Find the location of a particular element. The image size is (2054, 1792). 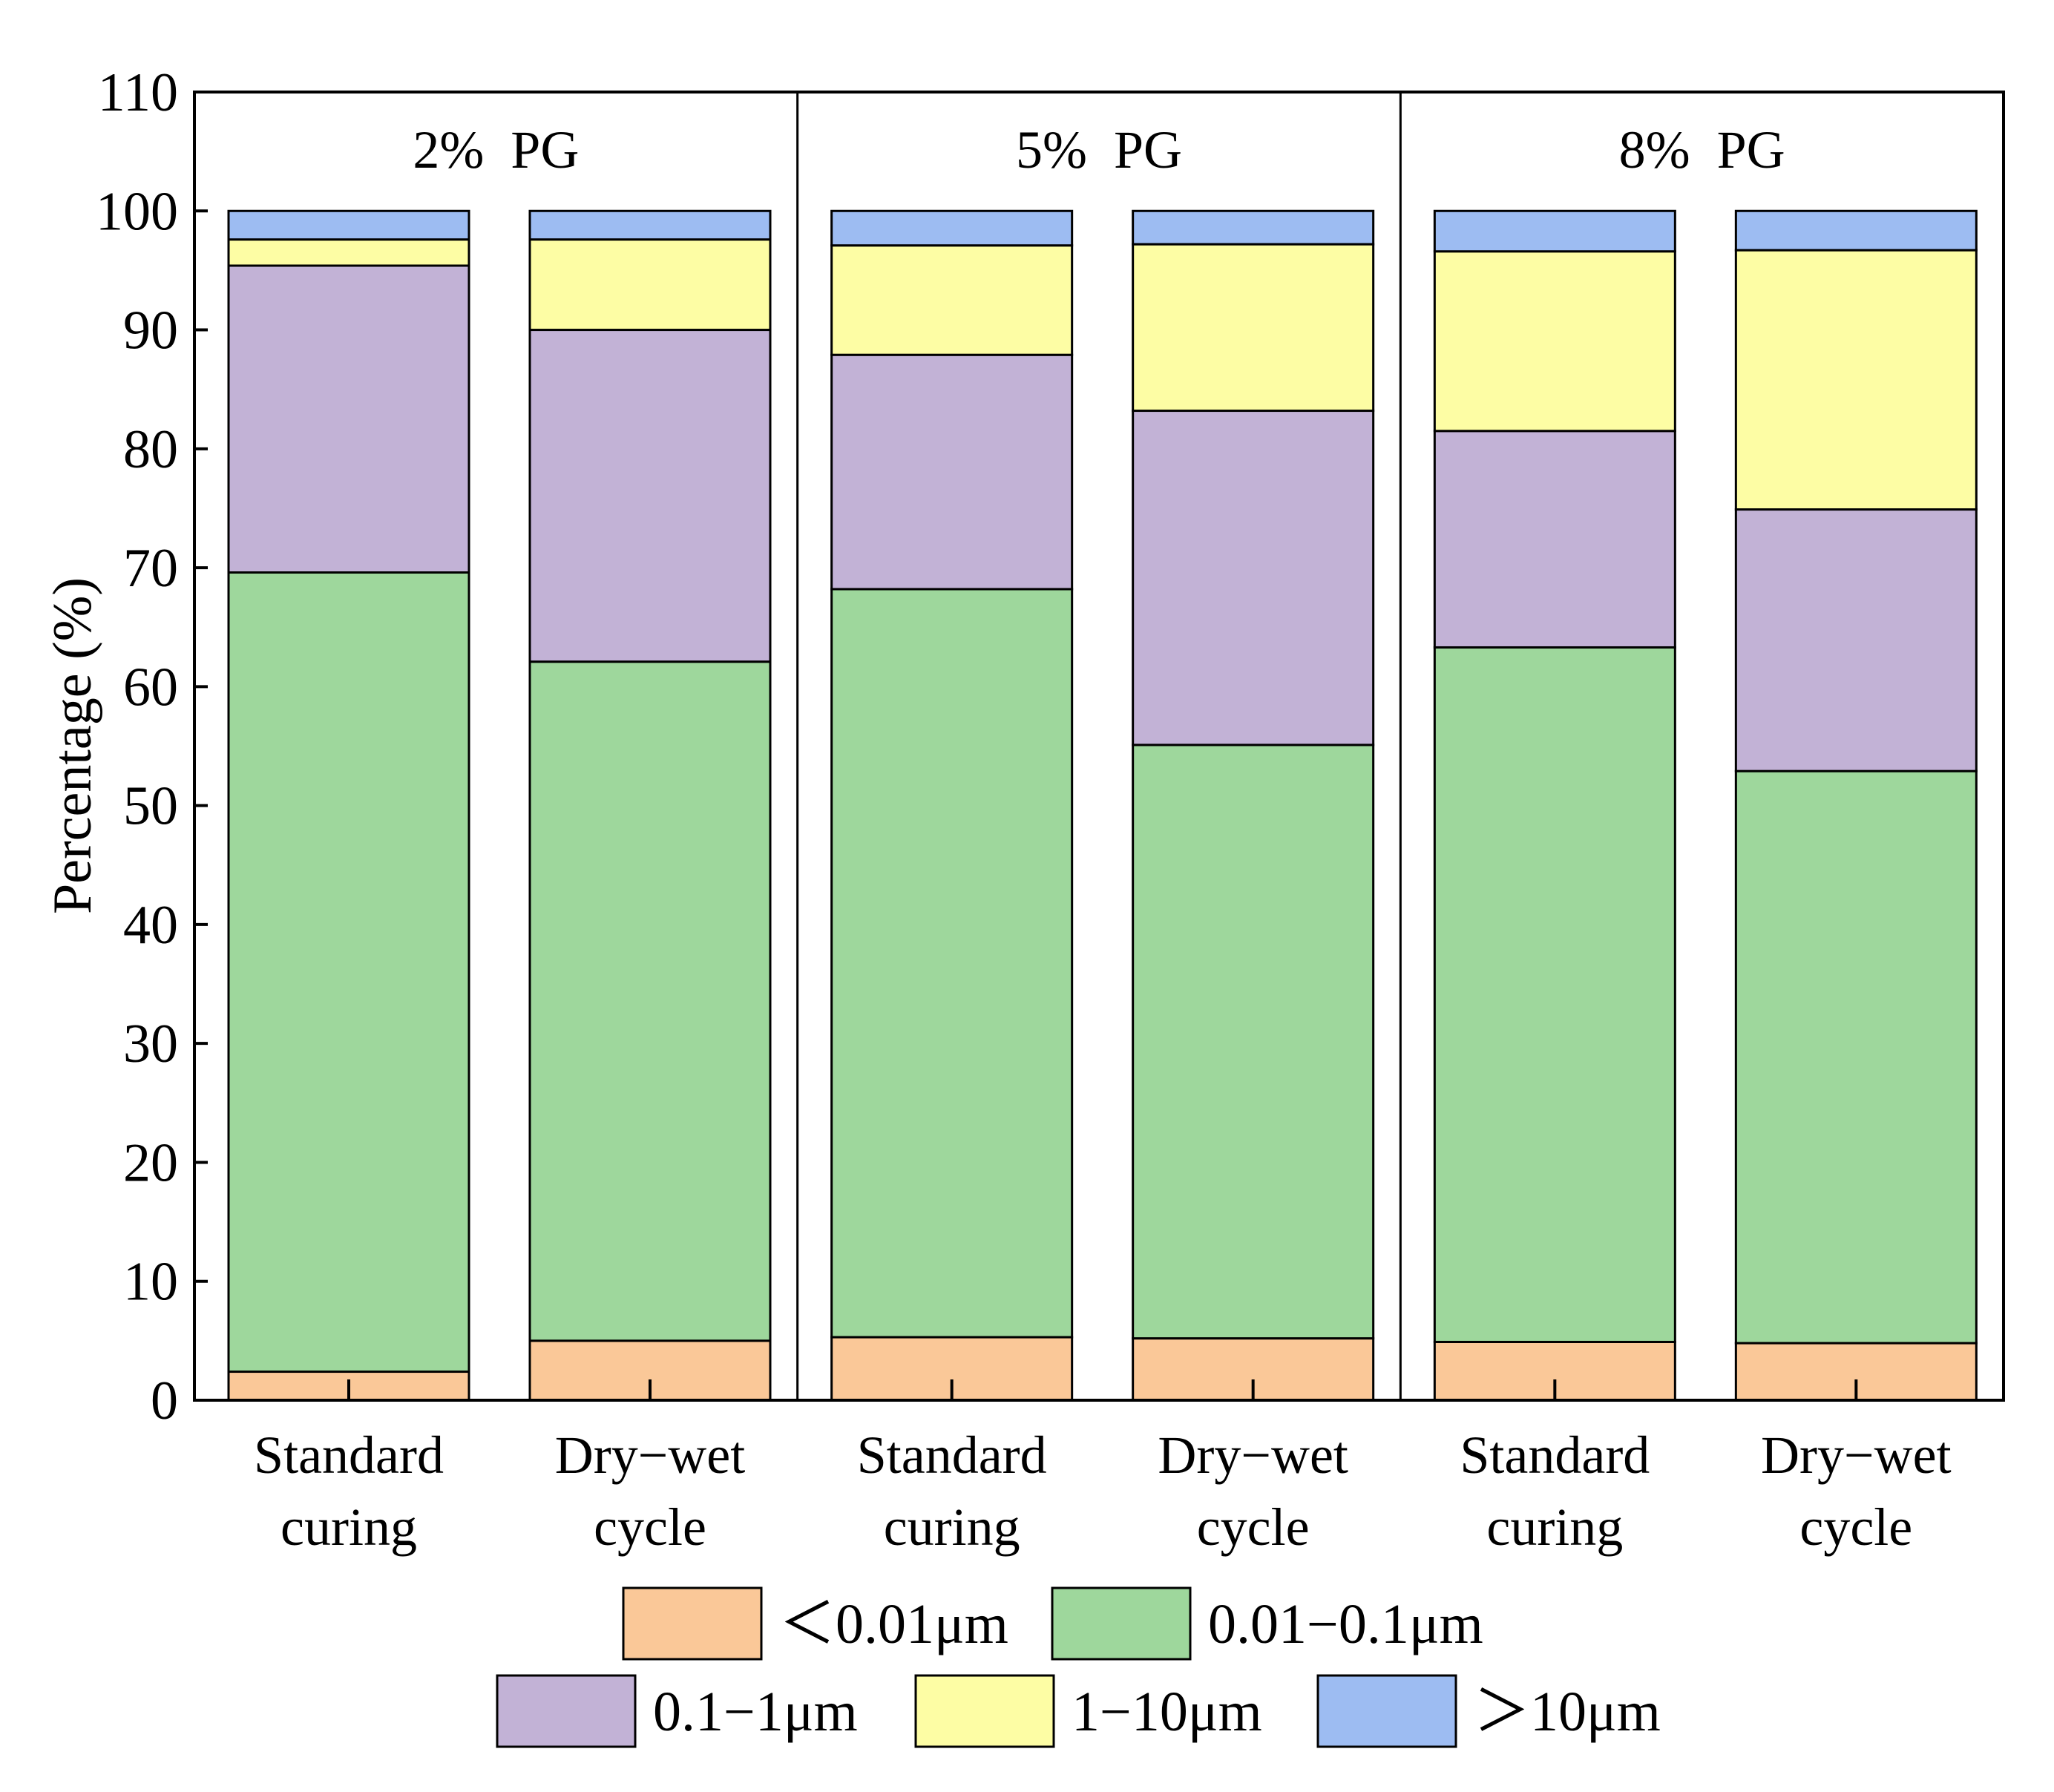

y-tick-label: 50 is located at coordinates (150, 806).